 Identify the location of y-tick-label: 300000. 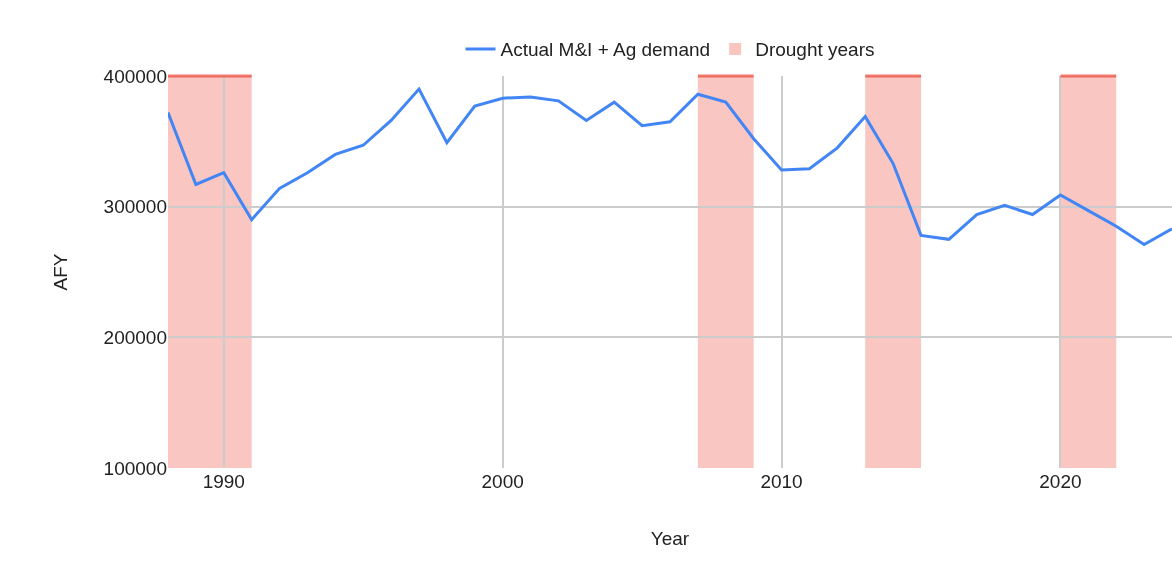
(135, 207).